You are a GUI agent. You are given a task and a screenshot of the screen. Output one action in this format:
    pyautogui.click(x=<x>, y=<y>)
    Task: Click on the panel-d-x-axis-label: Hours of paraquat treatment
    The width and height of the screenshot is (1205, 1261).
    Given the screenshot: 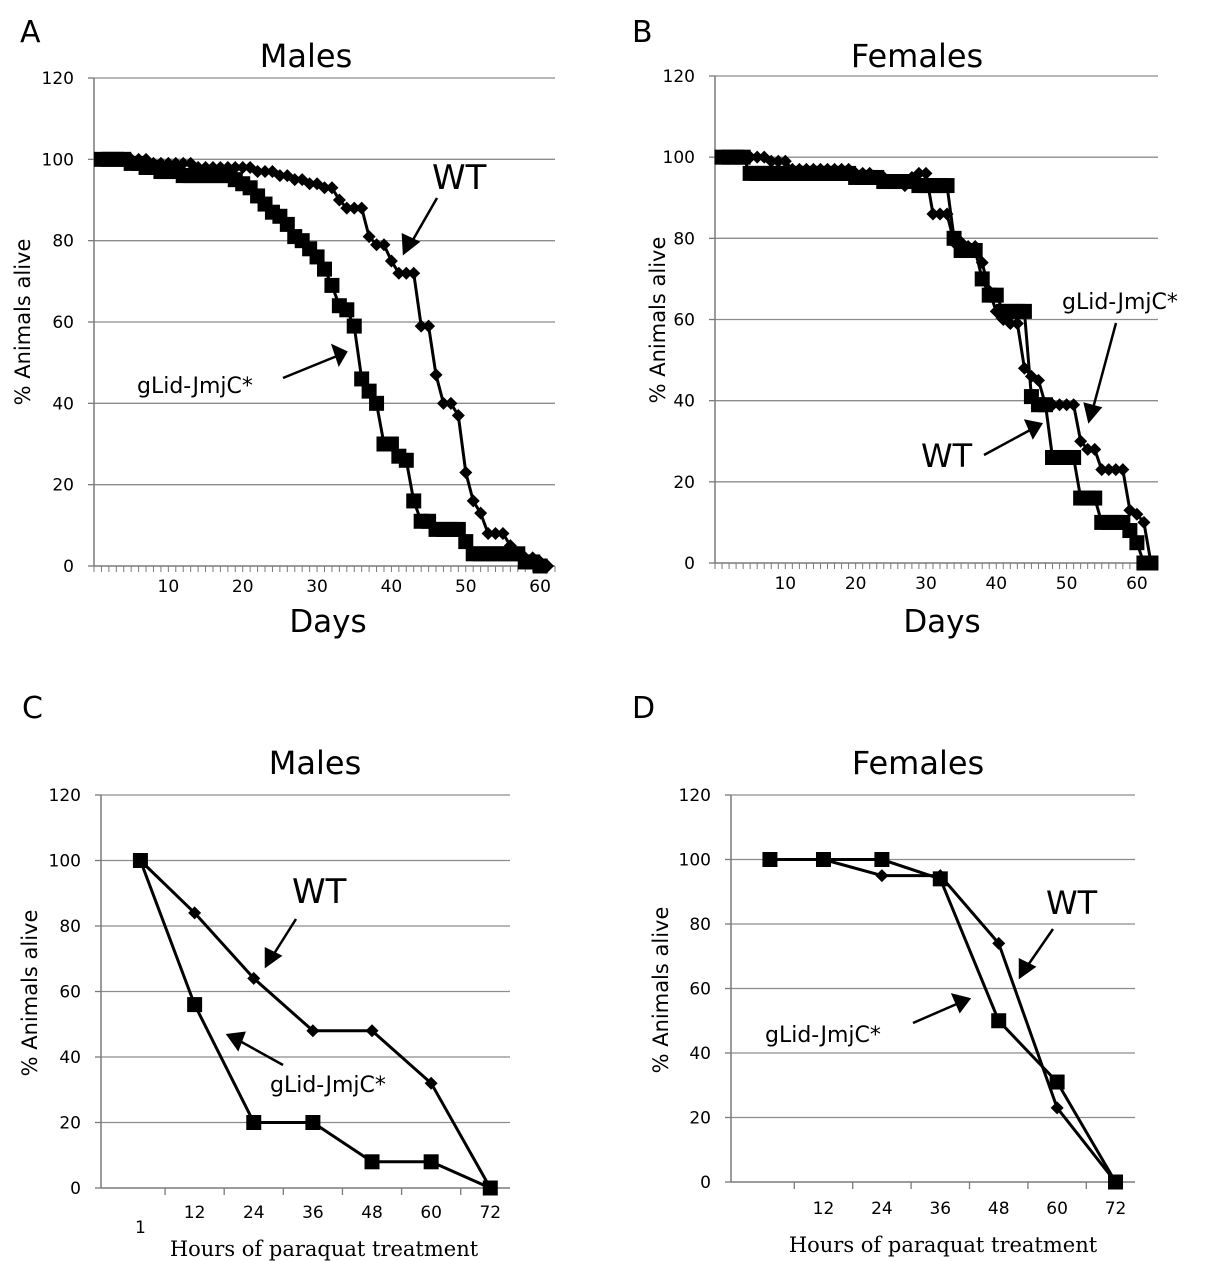 What is the action you would take?
    pyautogui.click(x=943, y=1245)
    